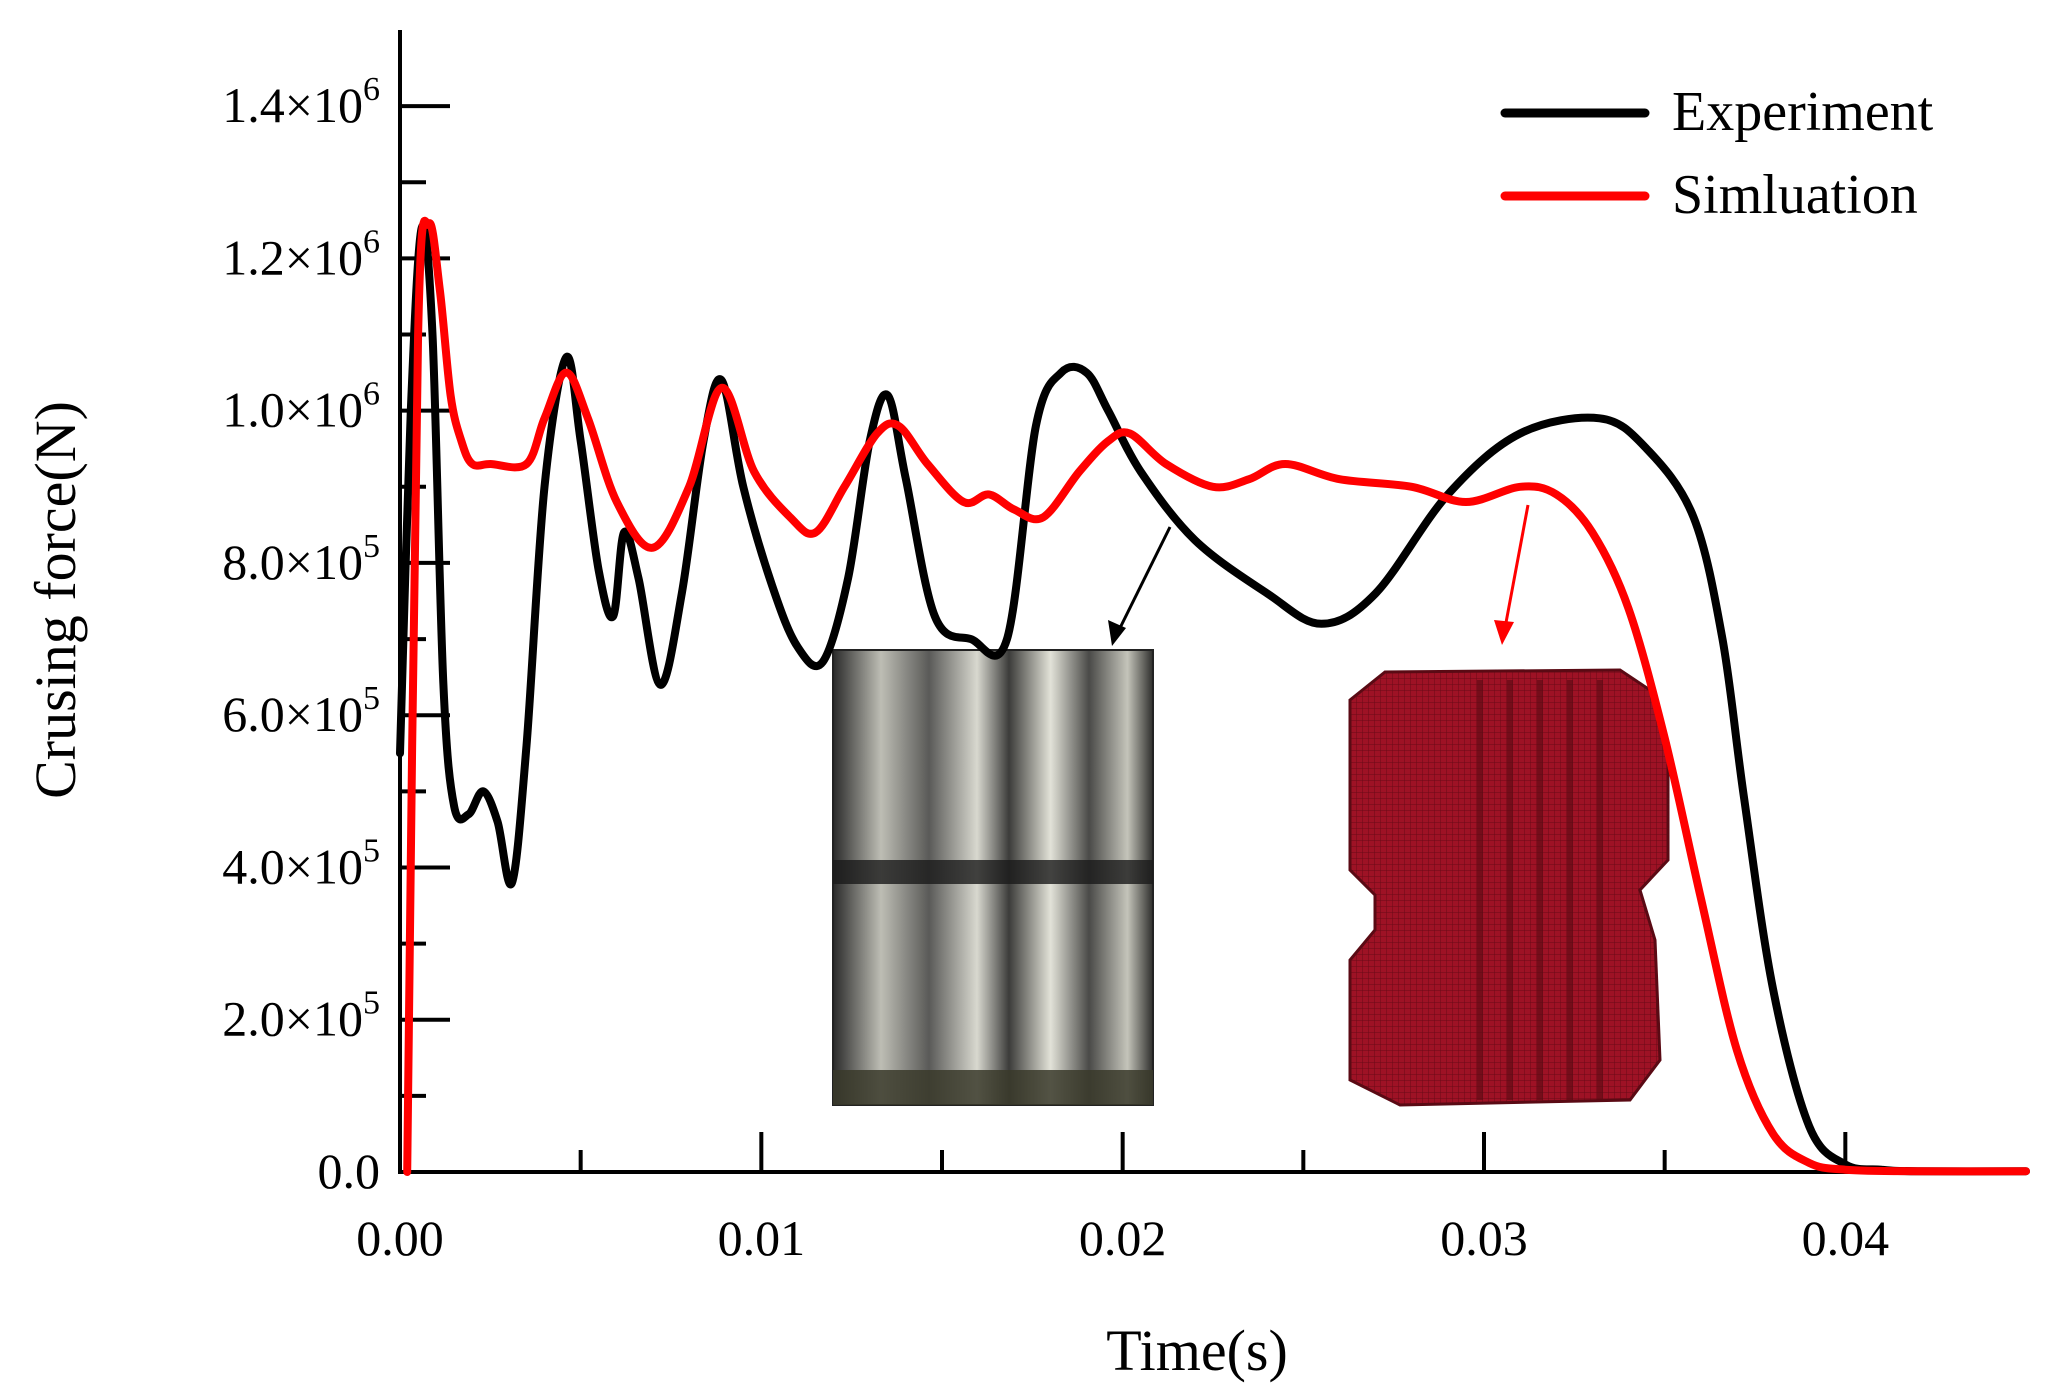  I want to click on y-tick-mantissa: 4.0×10, so click(292, 866).